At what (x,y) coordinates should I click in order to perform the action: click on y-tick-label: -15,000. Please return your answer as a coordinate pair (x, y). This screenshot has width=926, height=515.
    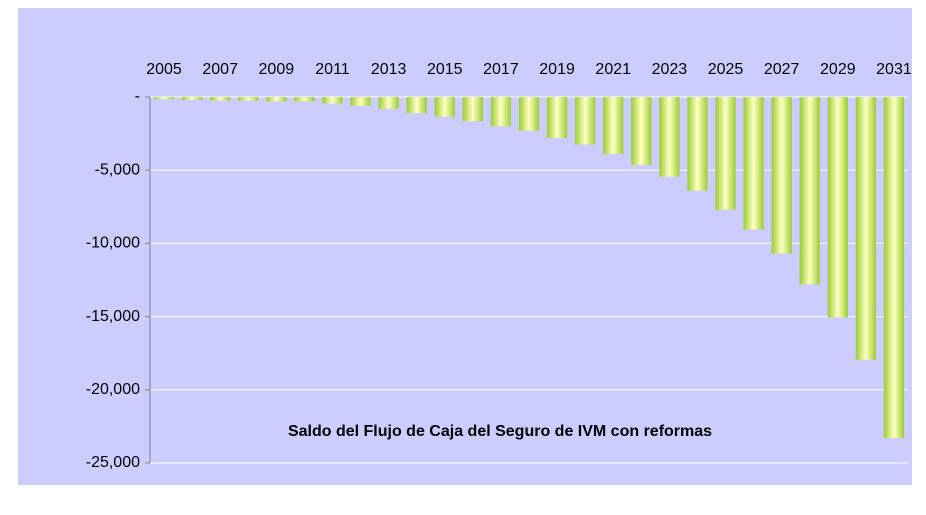
    Looking at the image, I should click on (113, 316).